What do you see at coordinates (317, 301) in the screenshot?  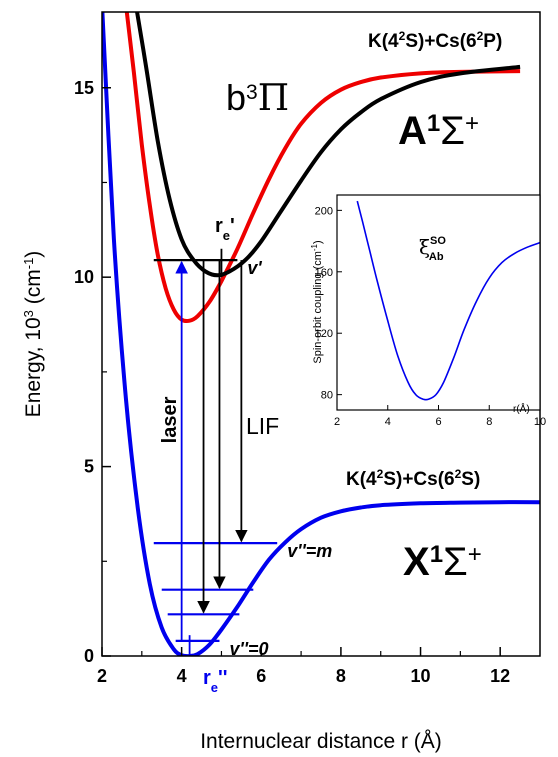 I see `inset-y-axis-label: Spin-orbit coupling (cm-1)` at bounding box center [317, 301].